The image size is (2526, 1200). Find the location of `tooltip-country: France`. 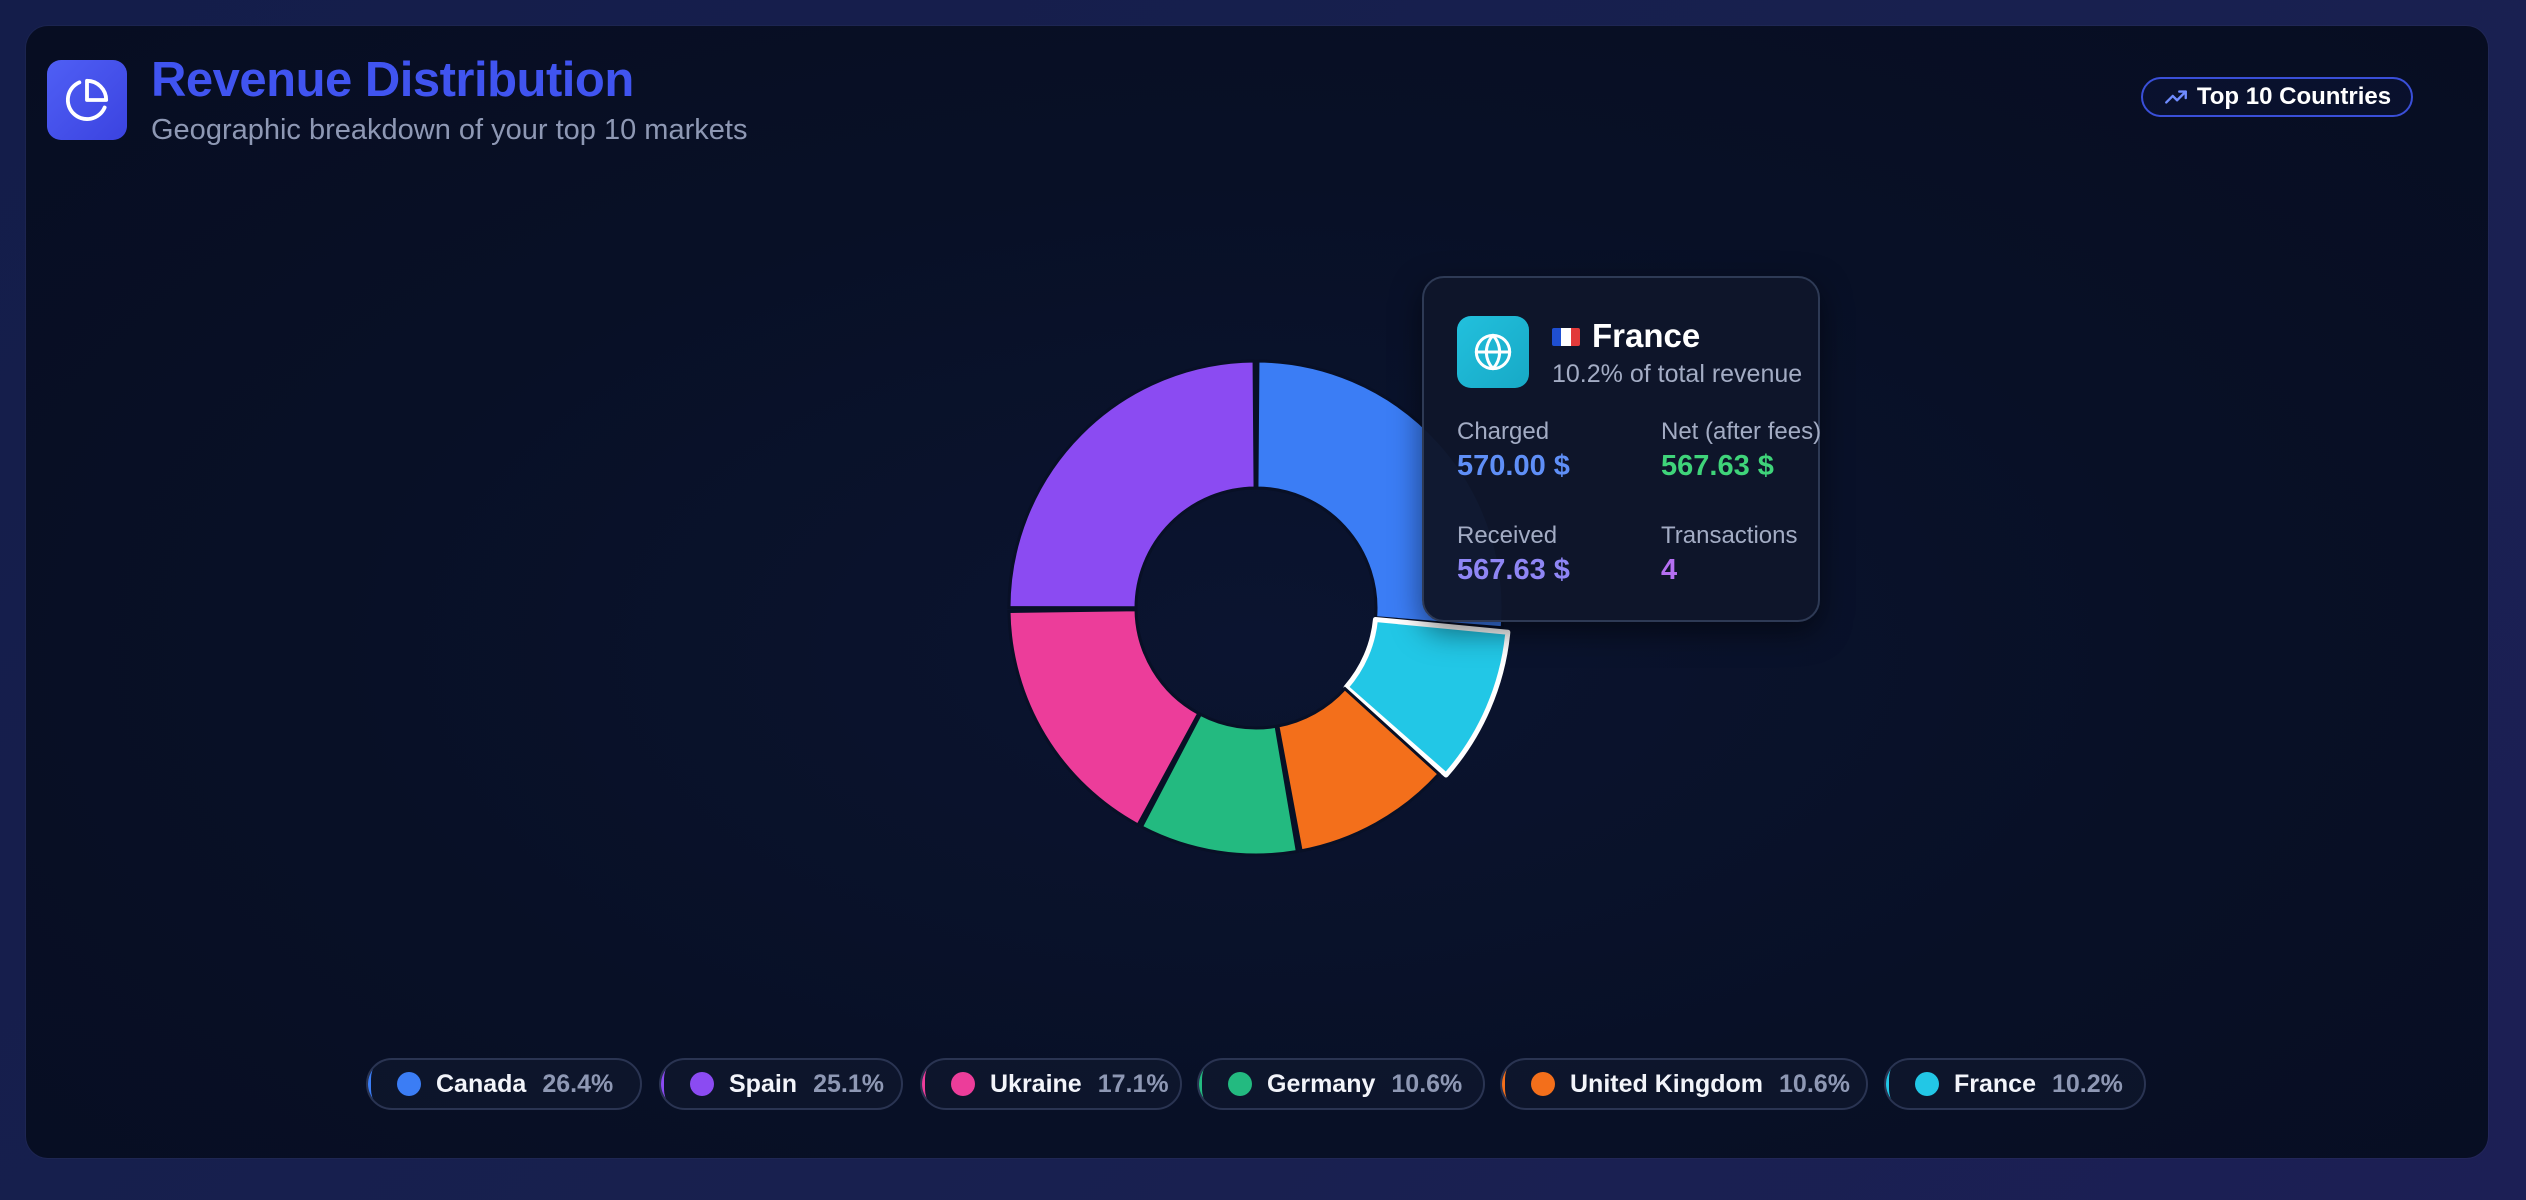

tooltip-country: France is located at coordinates (1646, 335).